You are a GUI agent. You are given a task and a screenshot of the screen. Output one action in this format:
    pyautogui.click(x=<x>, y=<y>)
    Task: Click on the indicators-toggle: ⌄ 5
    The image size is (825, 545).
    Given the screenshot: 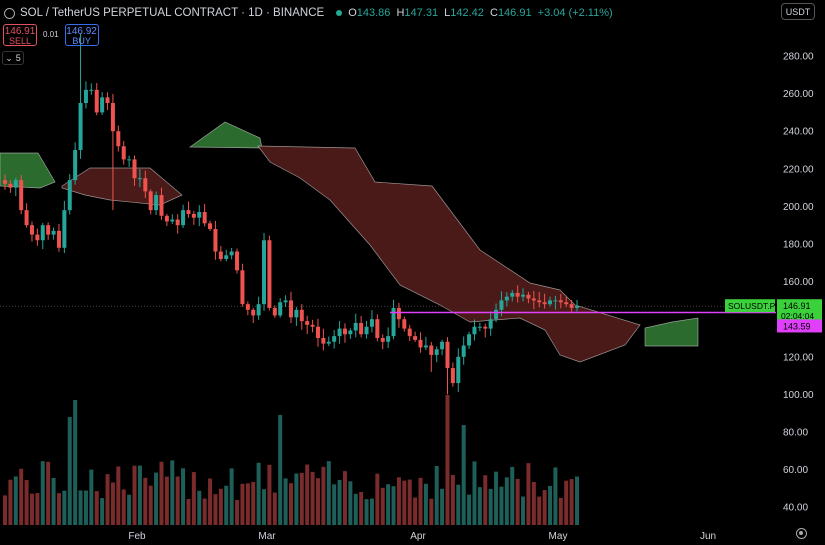 What is the action you would take?
    pyautogui.click(x=13, y=58)
    